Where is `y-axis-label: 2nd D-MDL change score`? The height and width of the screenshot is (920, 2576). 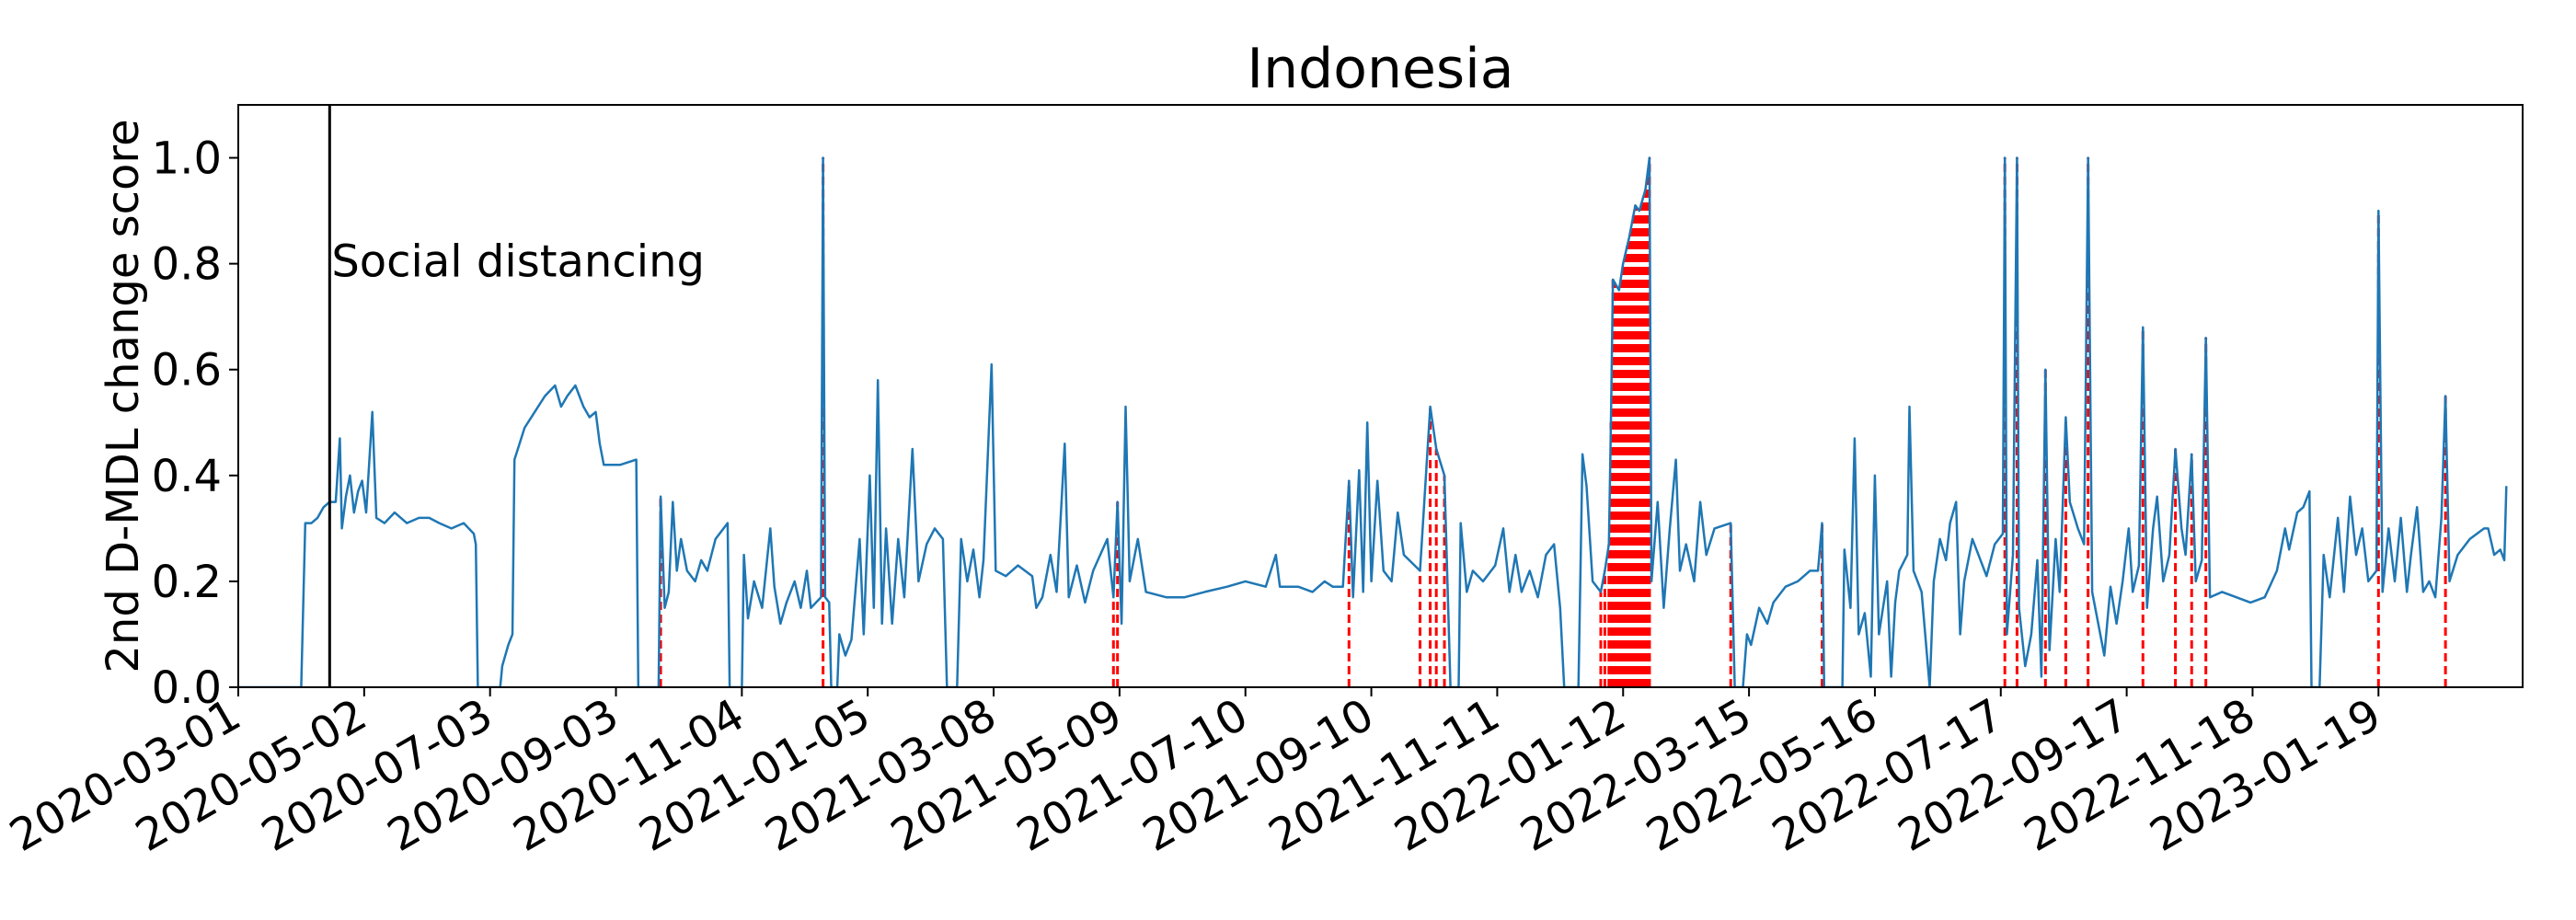 y-axis-label: 2nd D-MDL change score is located at coordinates (123, 396).